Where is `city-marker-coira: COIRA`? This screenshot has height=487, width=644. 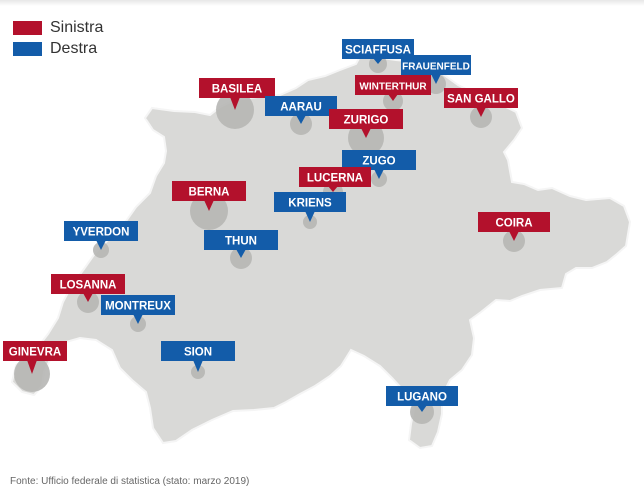 city-marker-coira: COIRA is located at coordinates (514, 226).